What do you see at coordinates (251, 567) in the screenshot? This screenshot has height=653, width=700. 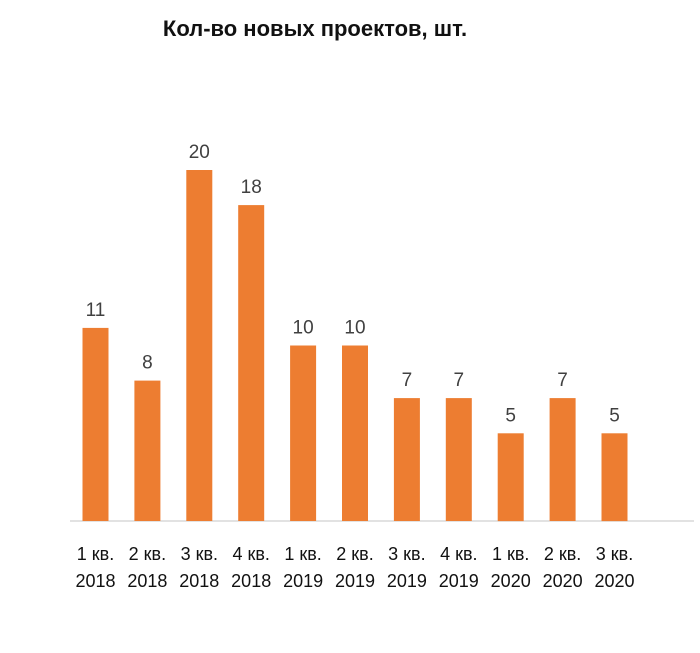 I see `tick-label-4: 4 кв. 2018` at bounding box center [251, 567].